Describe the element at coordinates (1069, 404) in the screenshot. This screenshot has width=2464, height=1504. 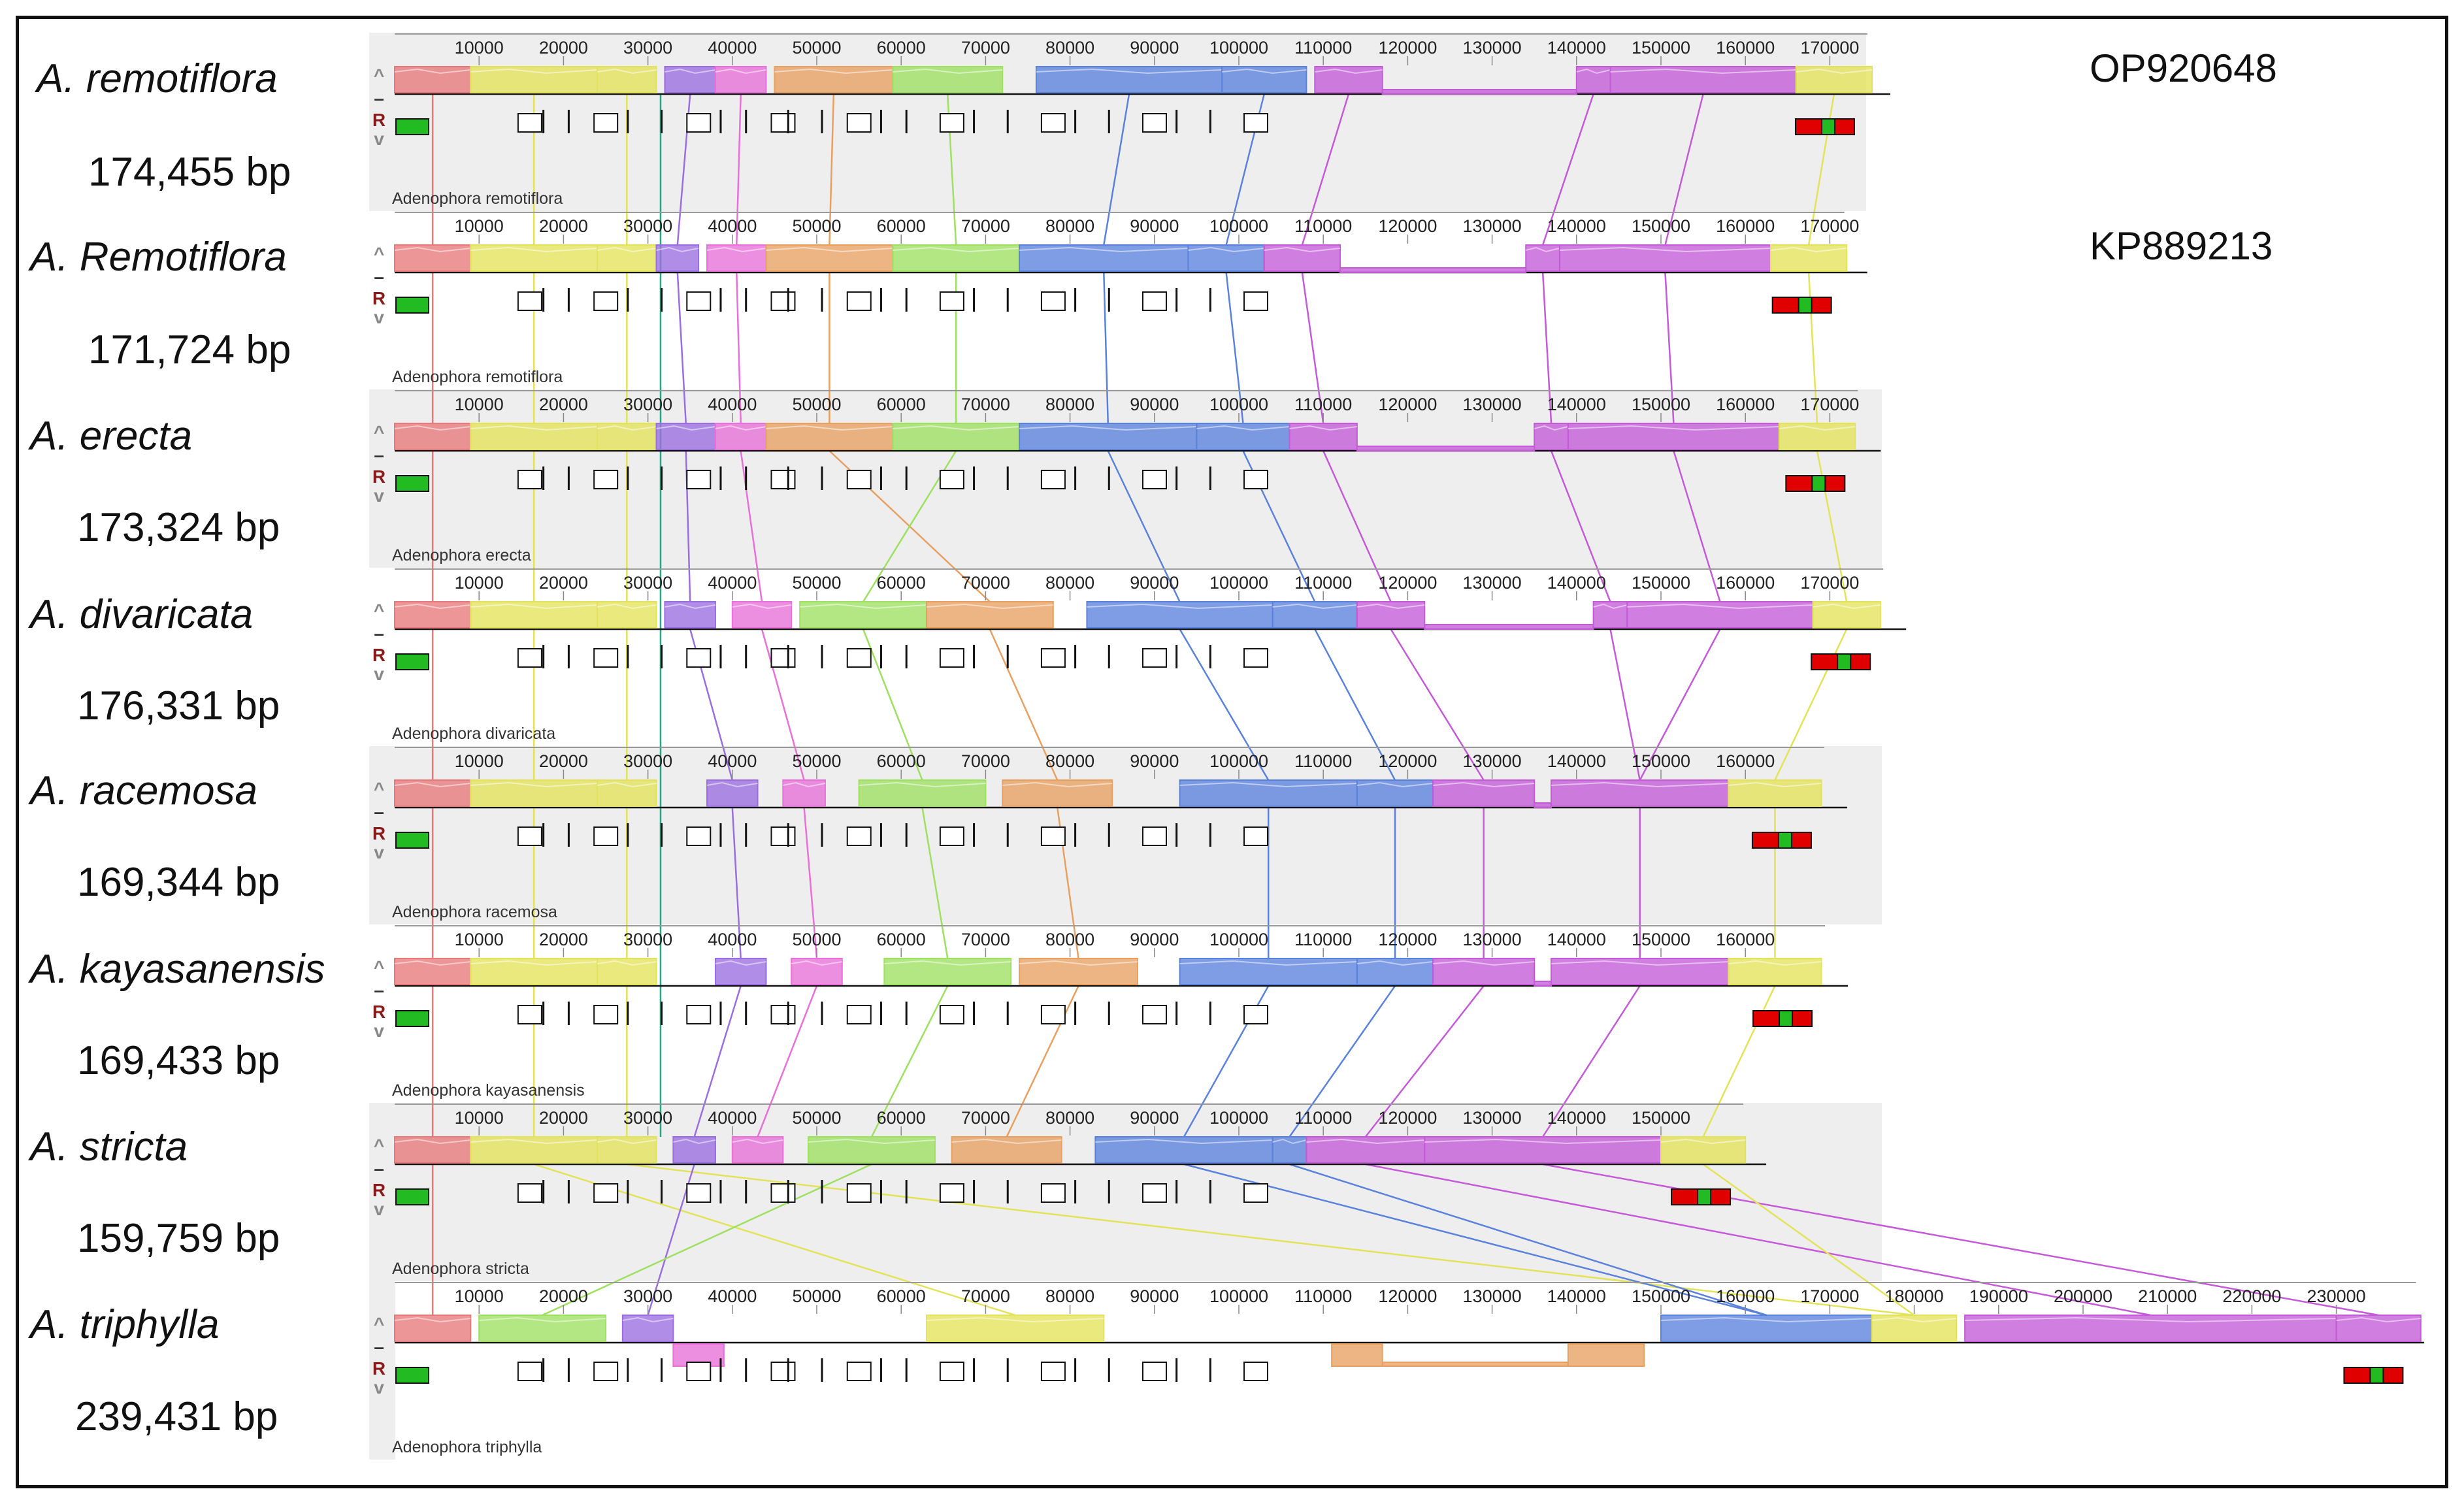
I see `tick-label: 80000` at that location.